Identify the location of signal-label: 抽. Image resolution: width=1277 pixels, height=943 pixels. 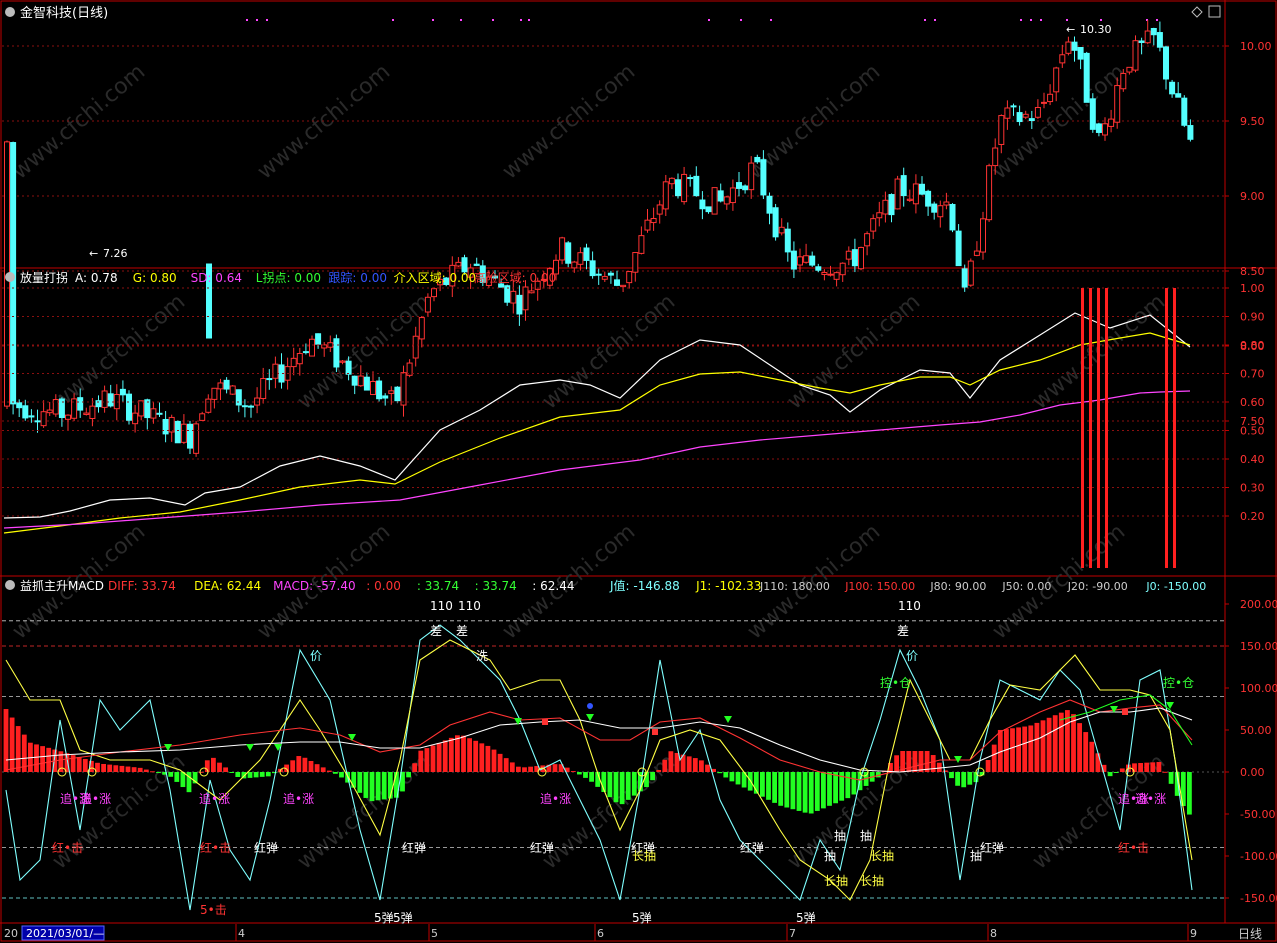
(866, 836).